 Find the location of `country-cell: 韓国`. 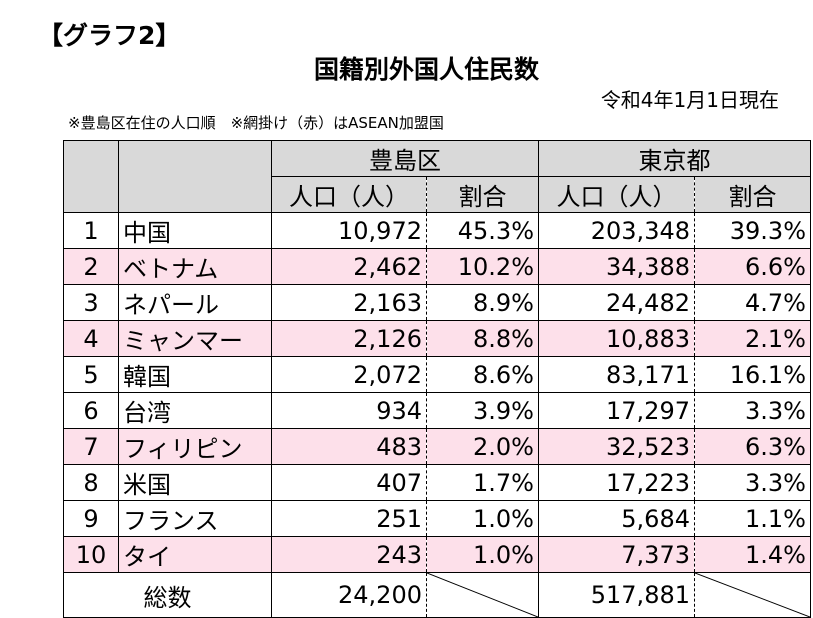

country-cell: 韓国 is located at coordinates (195, 374).